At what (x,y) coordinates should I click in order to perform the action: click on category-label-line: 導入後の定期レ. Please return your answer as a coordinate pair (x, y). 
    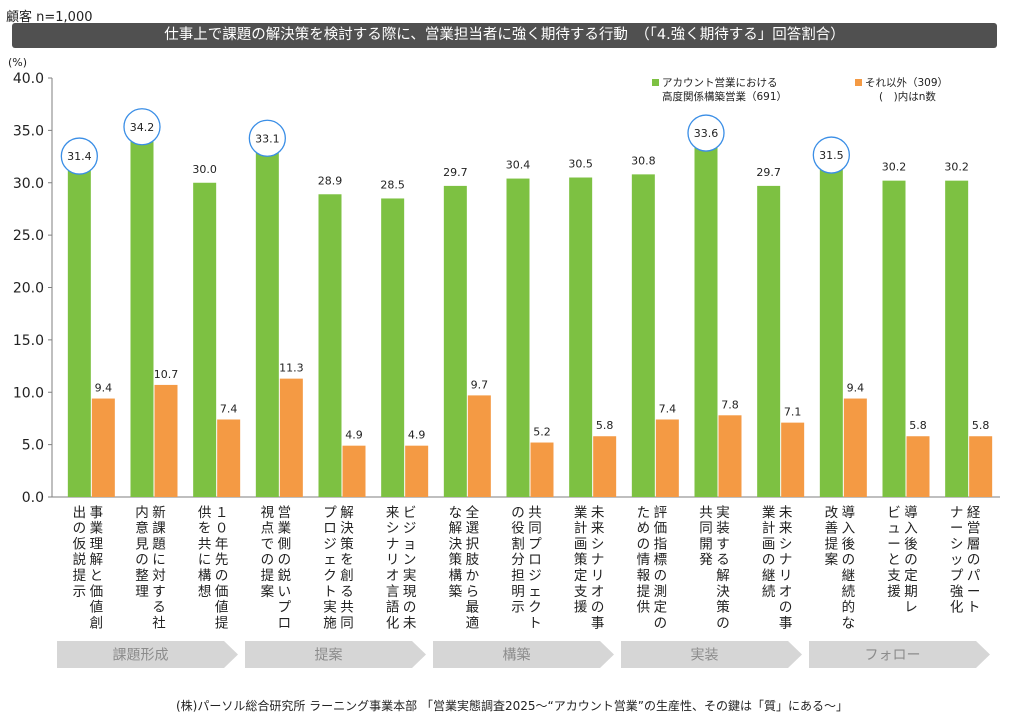
    Looking at the image, I should click on (911, 560).